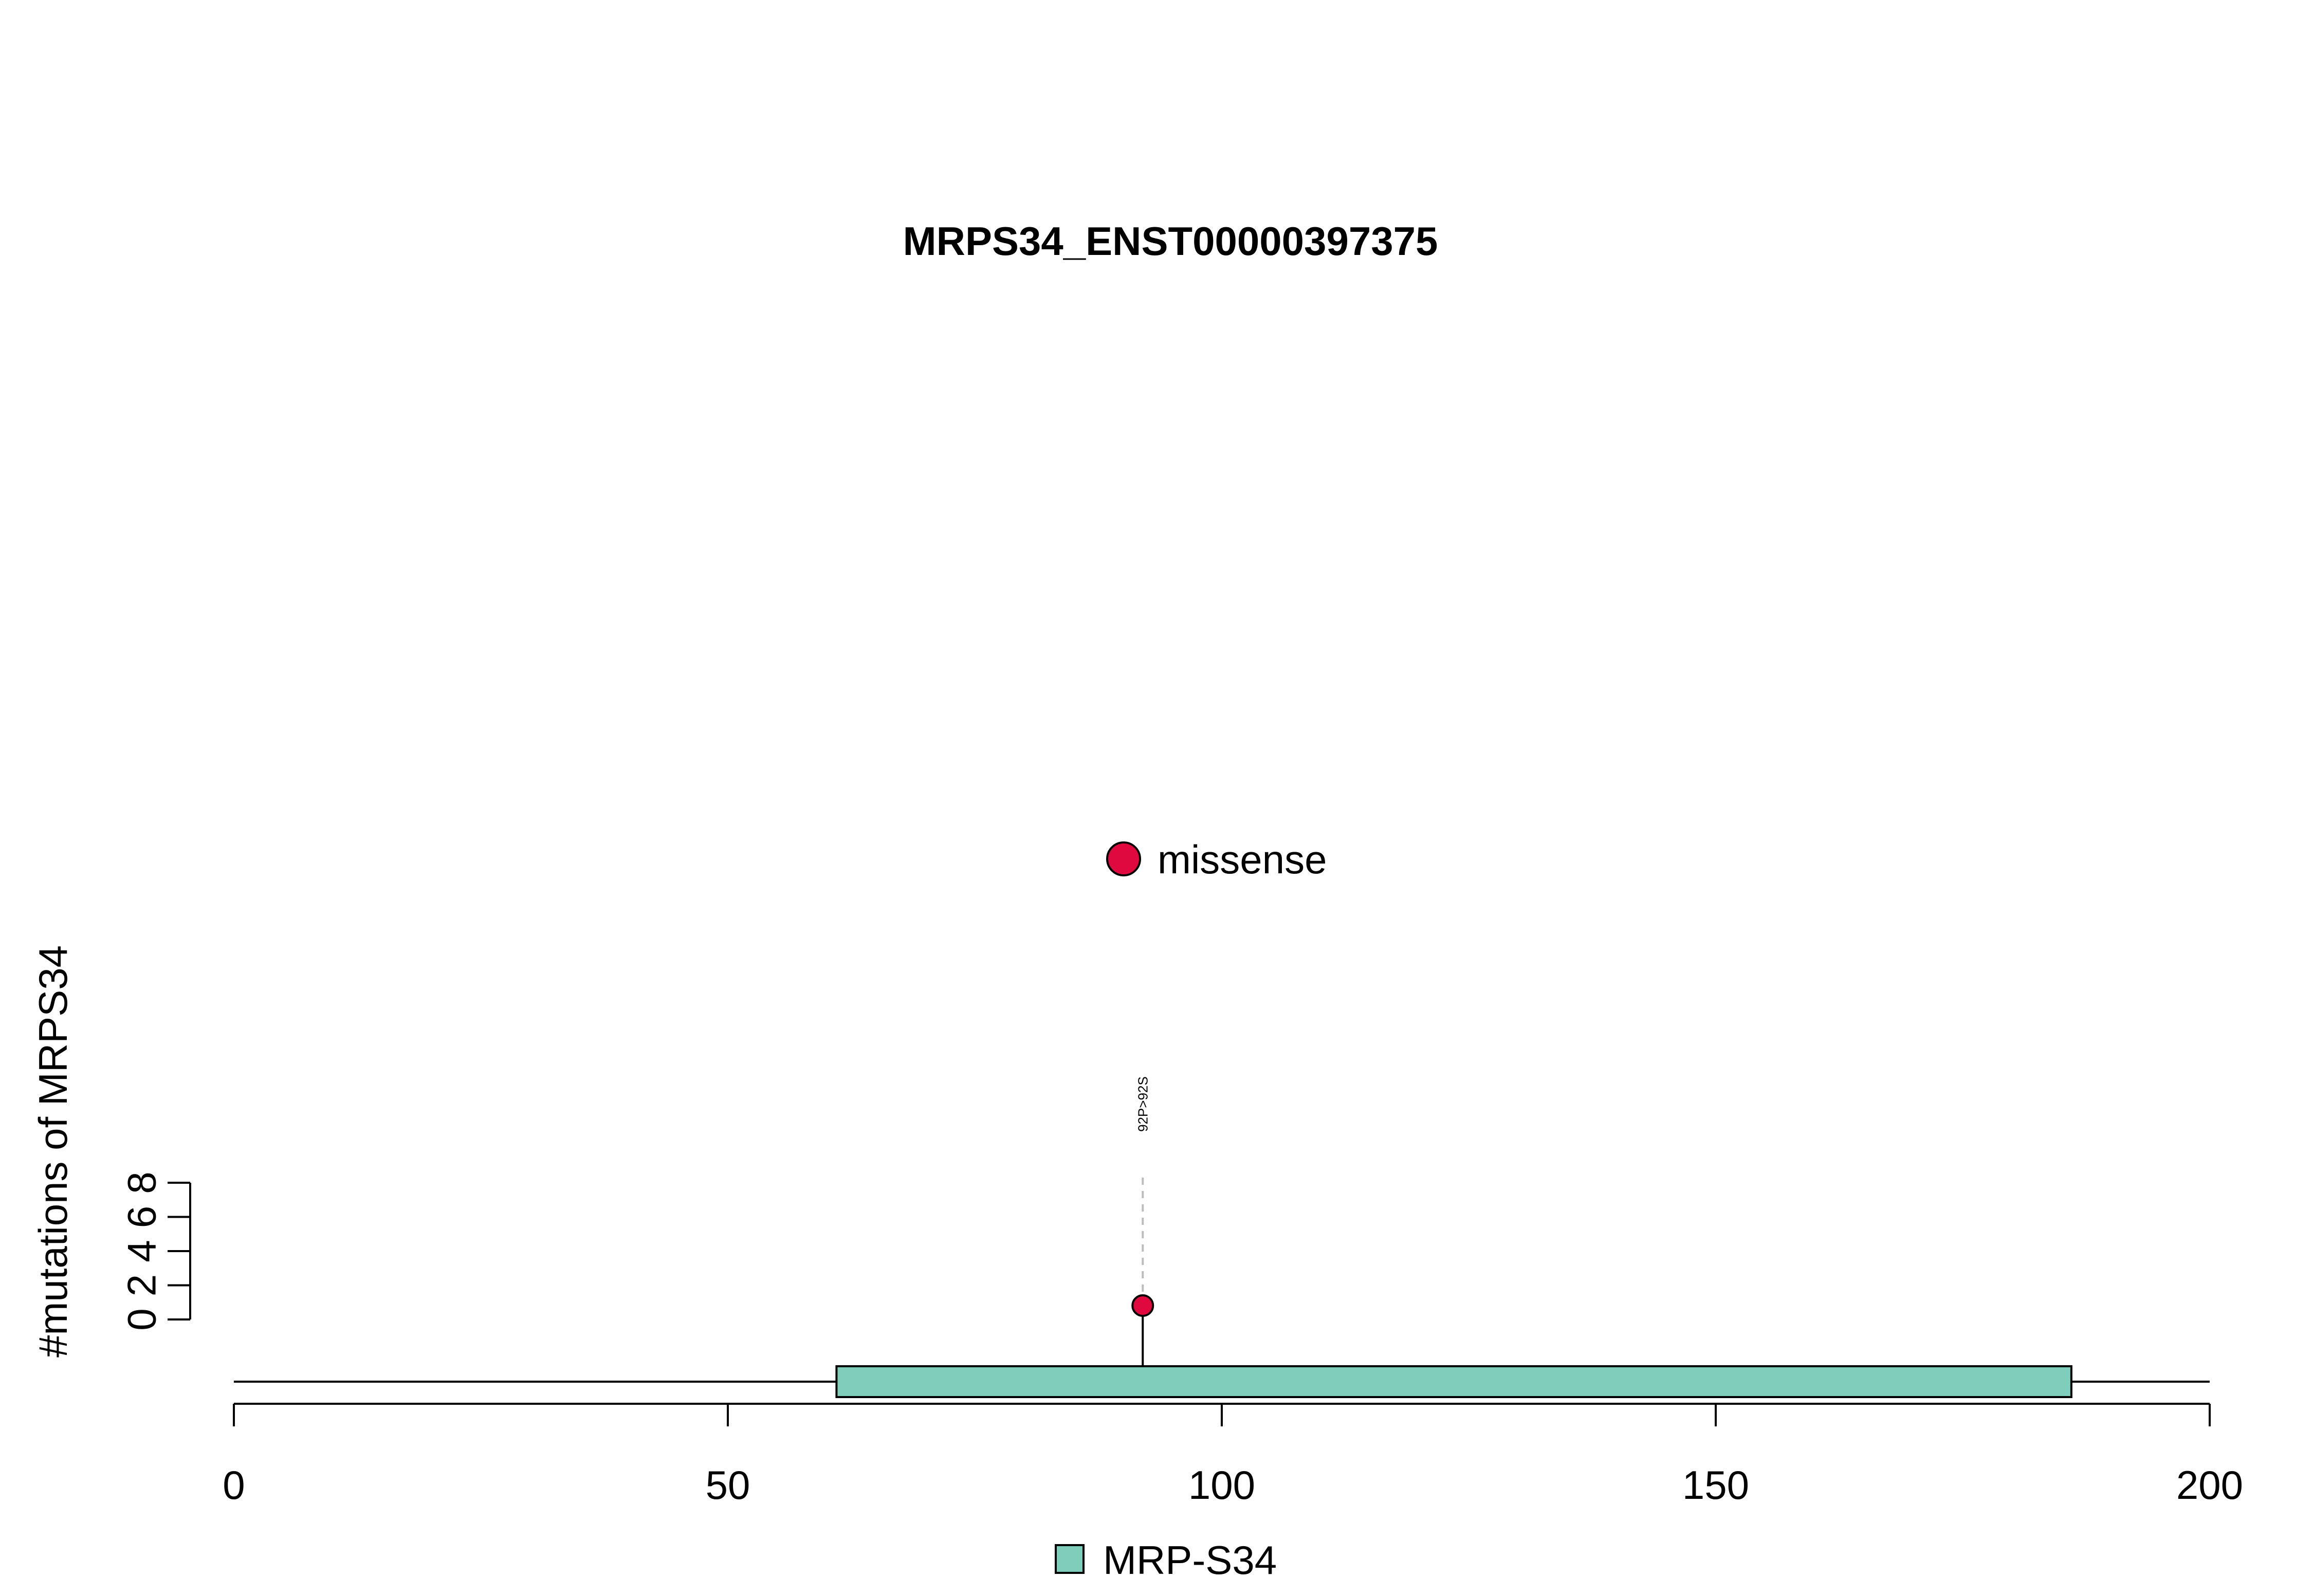  What do you see at coordinates (141, 1319) in the screenshot?
I see `y-tick-label: 0` at bounding box center [141, 1319].